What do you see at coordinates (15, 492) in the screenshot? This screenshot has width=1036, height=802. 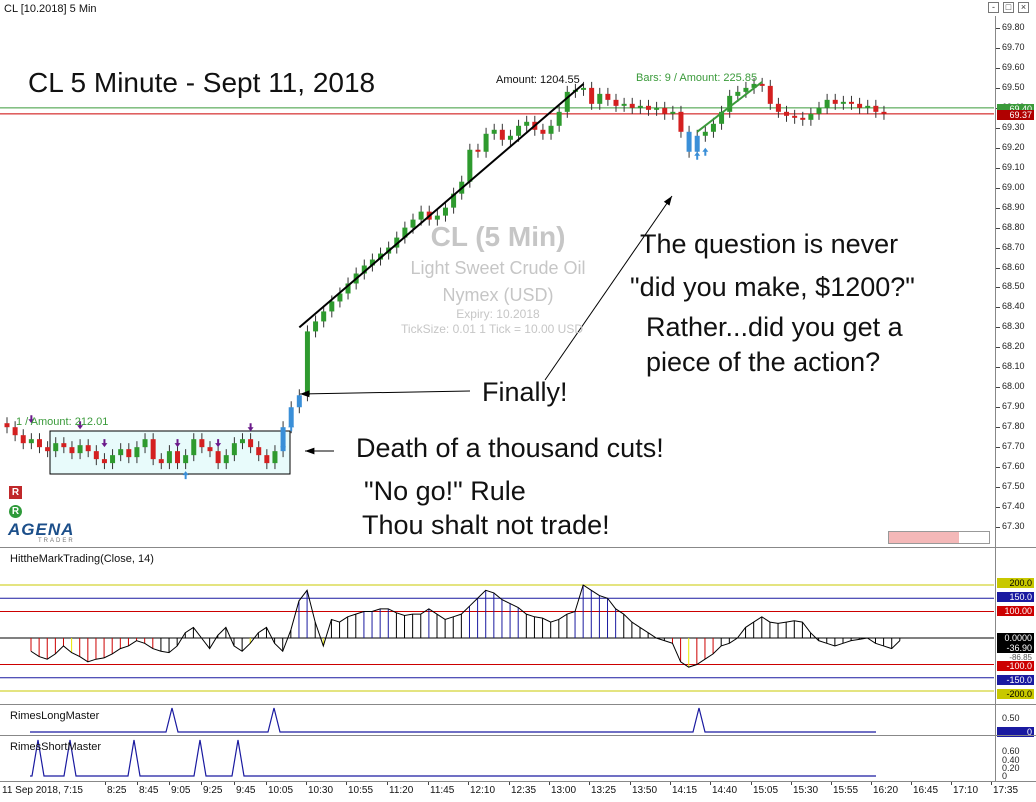 I see `r-badge-red: R` at bounding box center [15, 492].